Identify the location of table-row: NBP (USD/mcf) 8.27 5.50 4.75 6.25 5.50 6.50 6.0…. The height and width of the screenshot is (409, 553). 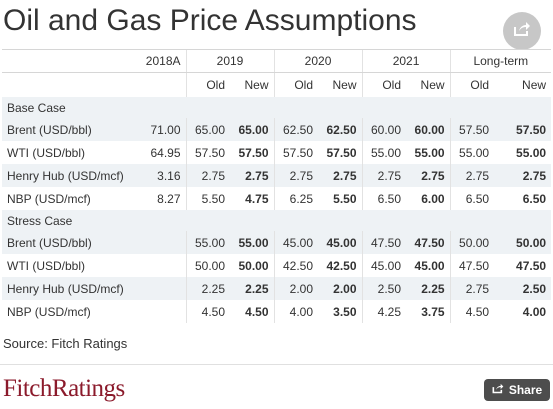
(276, 198).